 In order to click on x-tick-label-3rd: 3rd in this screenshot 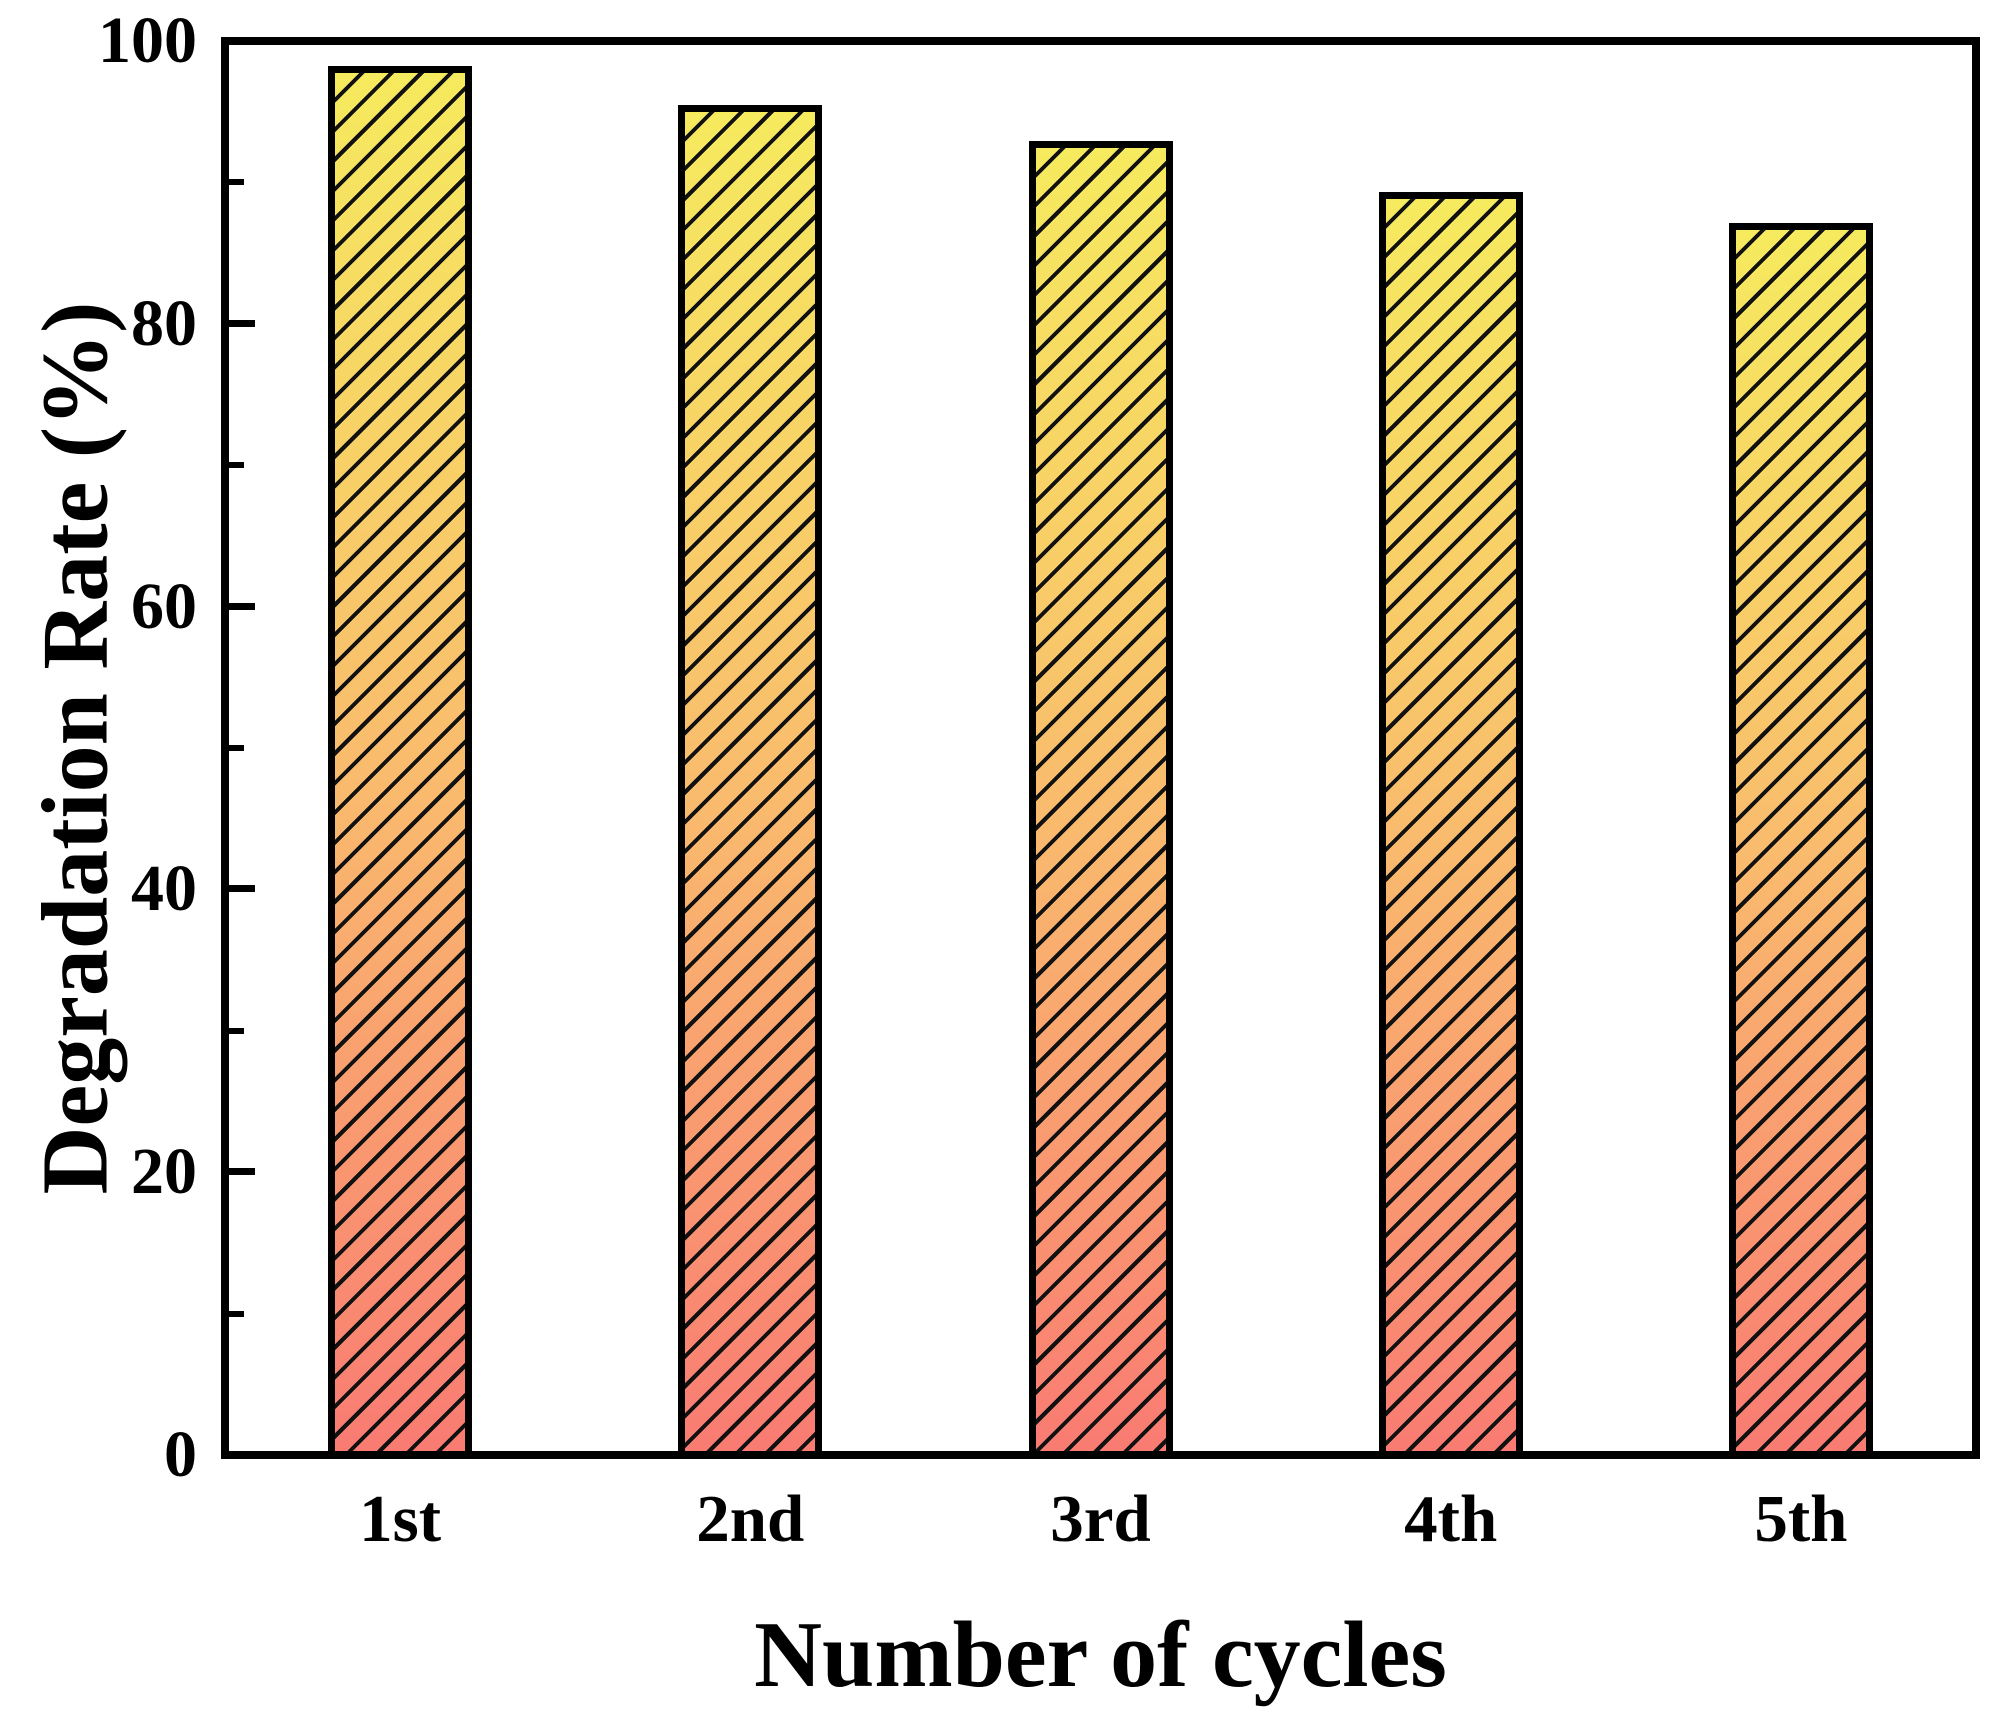, I will do `click(1100, 1519)`.